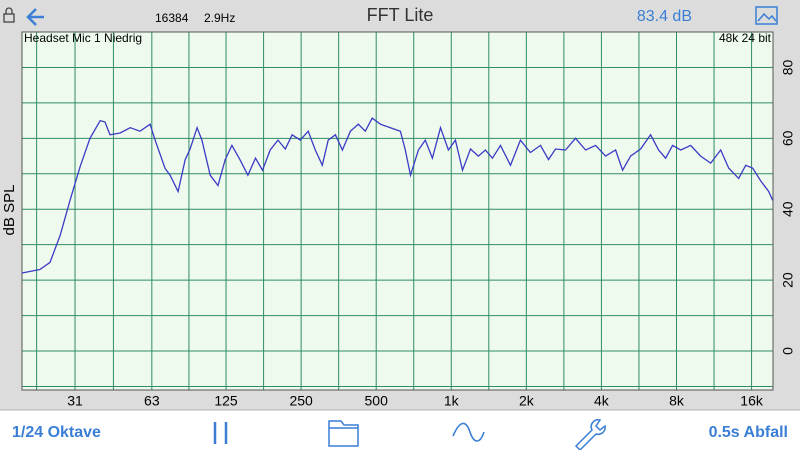 Image resolution: width=800 pixels, height=450 pixels. Describe the element at coordinates (219, 18) in the screenshot. I see `frequency-resolution: 2.9Hz` at that location.